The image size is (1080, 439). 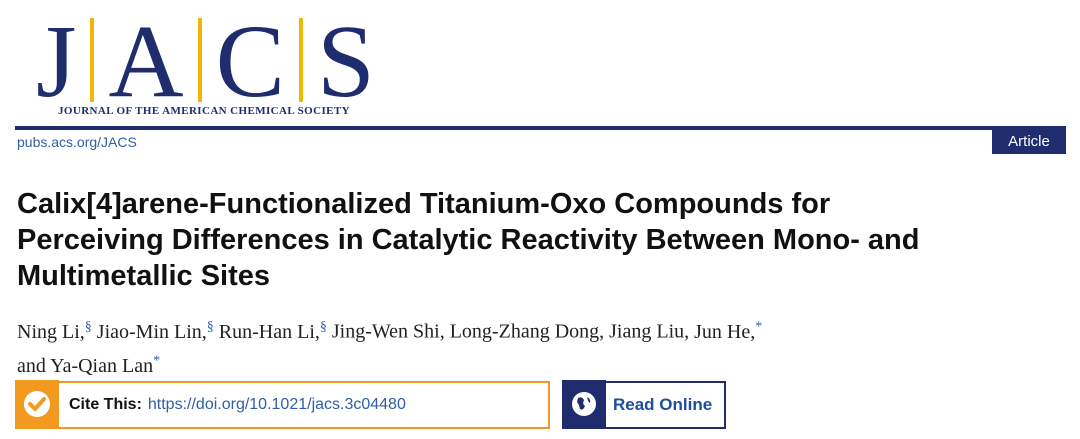 I want to click on doi-link: https://doi.org/10.1021/jacs.3c04480, so click(x=276, y=404).